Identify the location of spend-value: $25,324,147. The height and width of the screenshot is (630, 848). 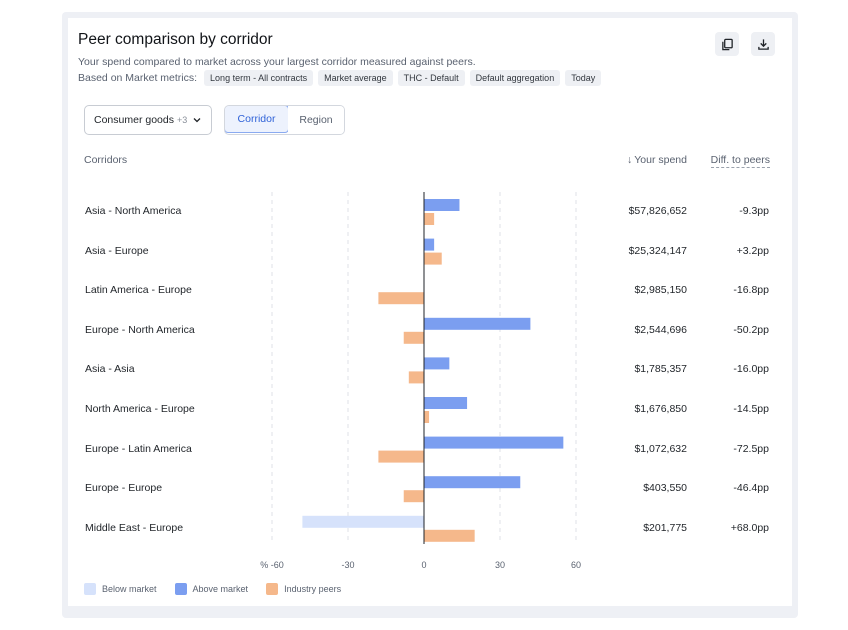
(657, 250).